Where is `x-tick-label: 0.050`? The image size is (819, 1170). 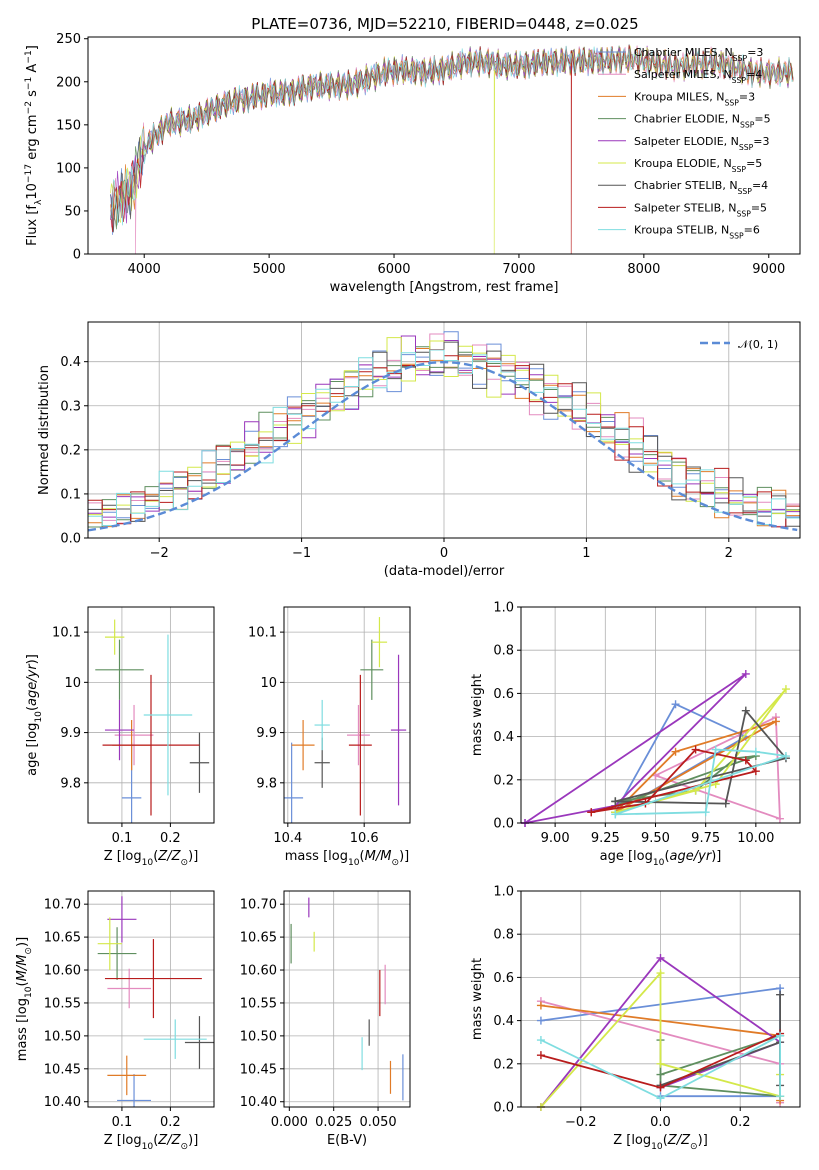 x-tick-label: 0.050 is located at coordinates (377, 1122).